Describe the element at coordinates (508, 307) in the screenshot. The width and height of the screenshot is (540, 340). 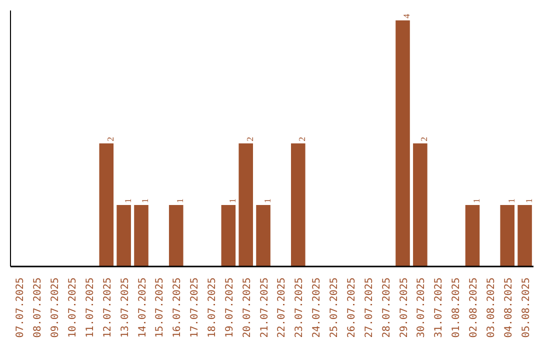
I see `x-tick-label: 04.08.2025` at that location.